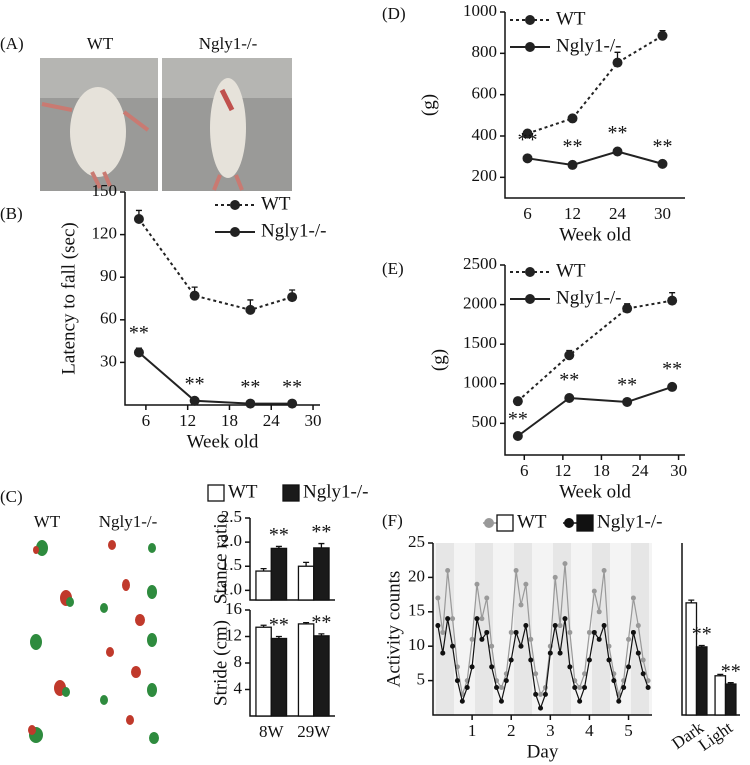 The image size is (750, 765). Describe the element at coordinates (231, 516) in the screenshot. I see `y-tick-label: 2.5` at that location.